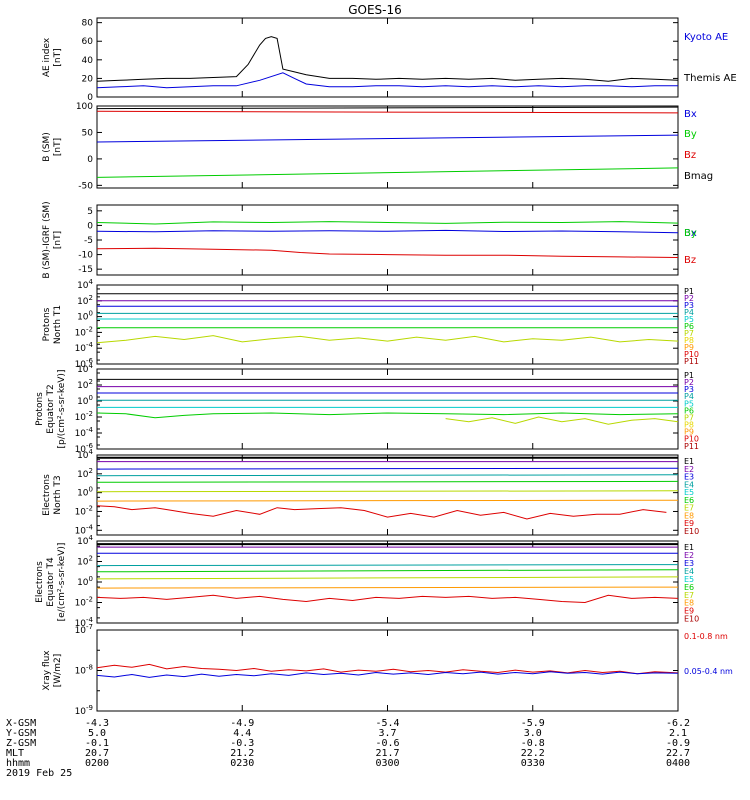  Describe the element at coordinates (97, 723) in the screenshot. I see `axis-row-value: -4.3` at that location.